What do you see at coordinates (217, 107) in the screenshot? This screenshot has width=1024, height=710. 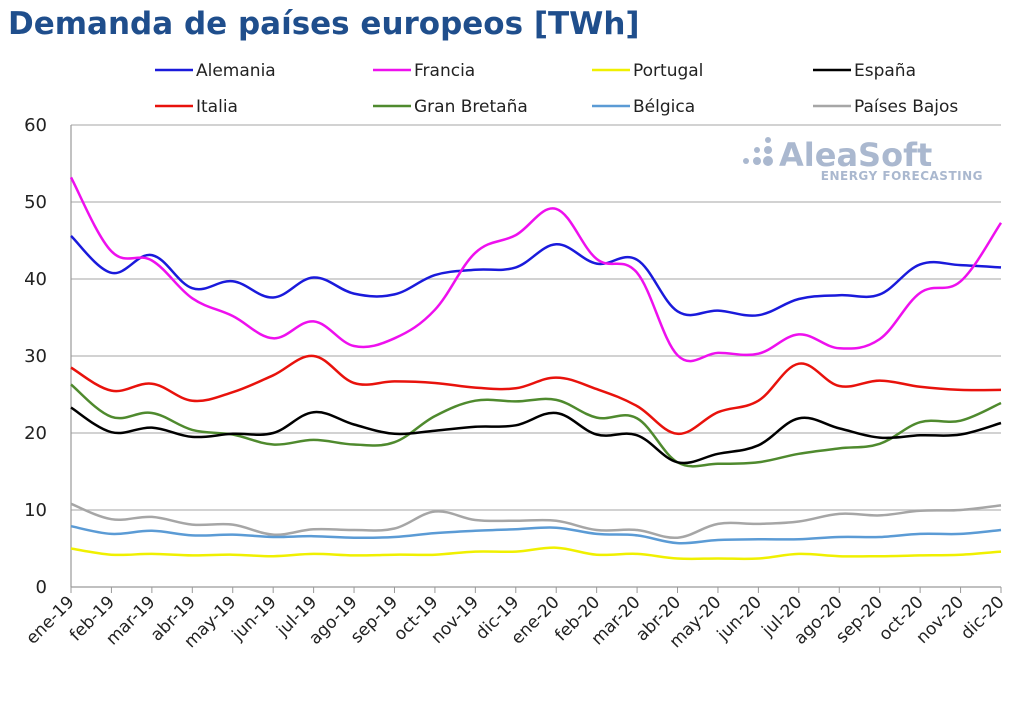 I see `legend-label-italia: Italia` at bounding box center [217, 107].